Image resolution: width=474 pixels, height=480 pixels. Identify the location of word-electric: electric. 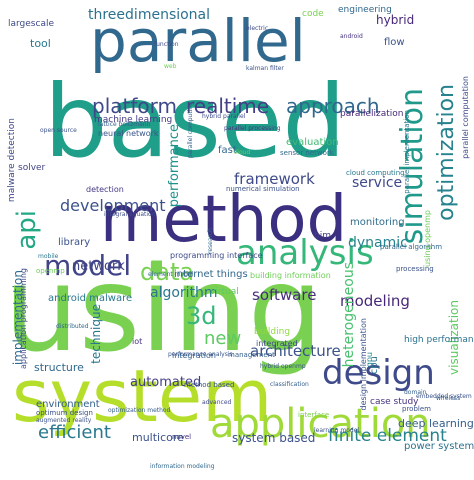
(257, 28).